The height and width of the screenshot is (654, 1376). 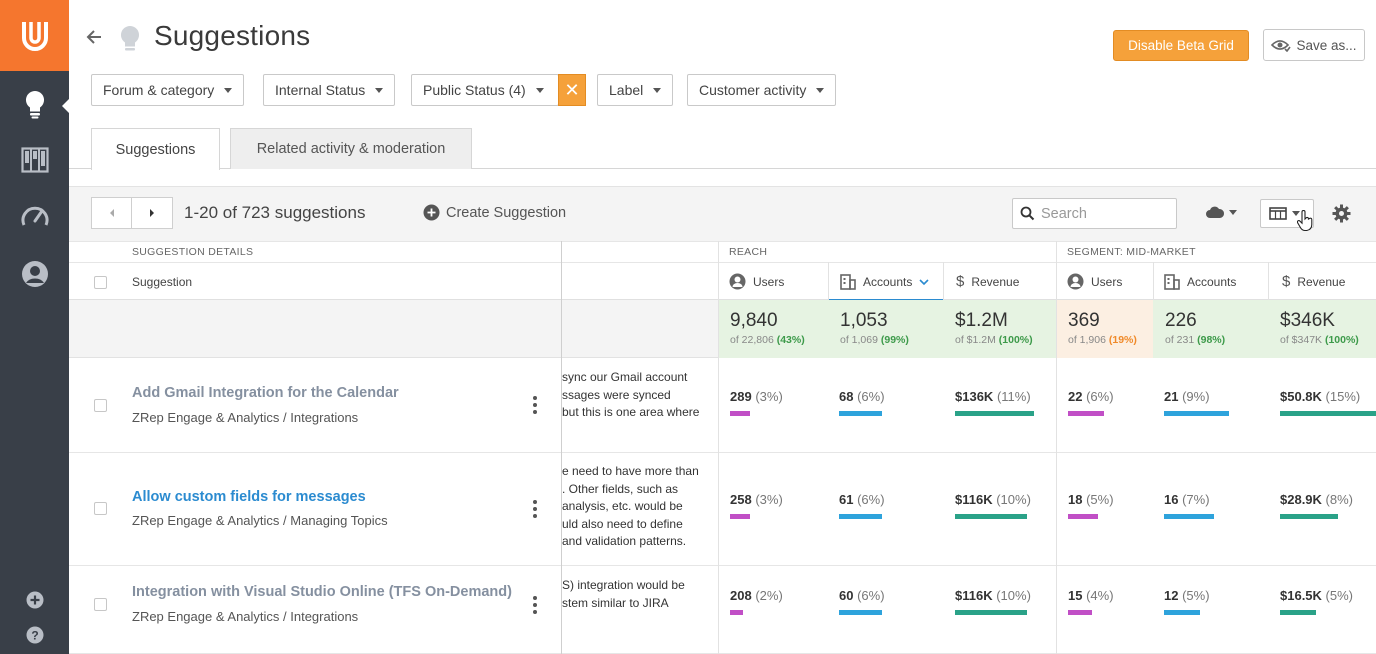 What do you see at coordinates (848, 281) in the screenshot?
I see `building-icon` at bounding box center [848, 281].